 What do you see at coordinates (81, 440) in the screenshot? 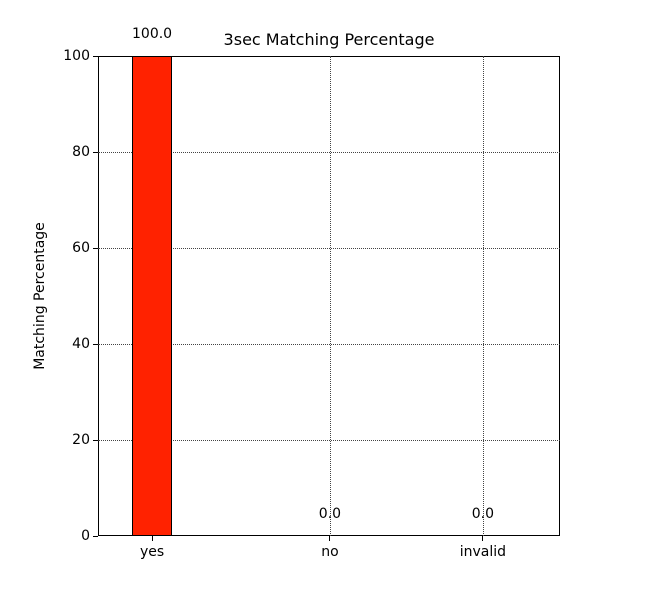
I see `y-tick-label: 20` at bounding box center [81, 440].